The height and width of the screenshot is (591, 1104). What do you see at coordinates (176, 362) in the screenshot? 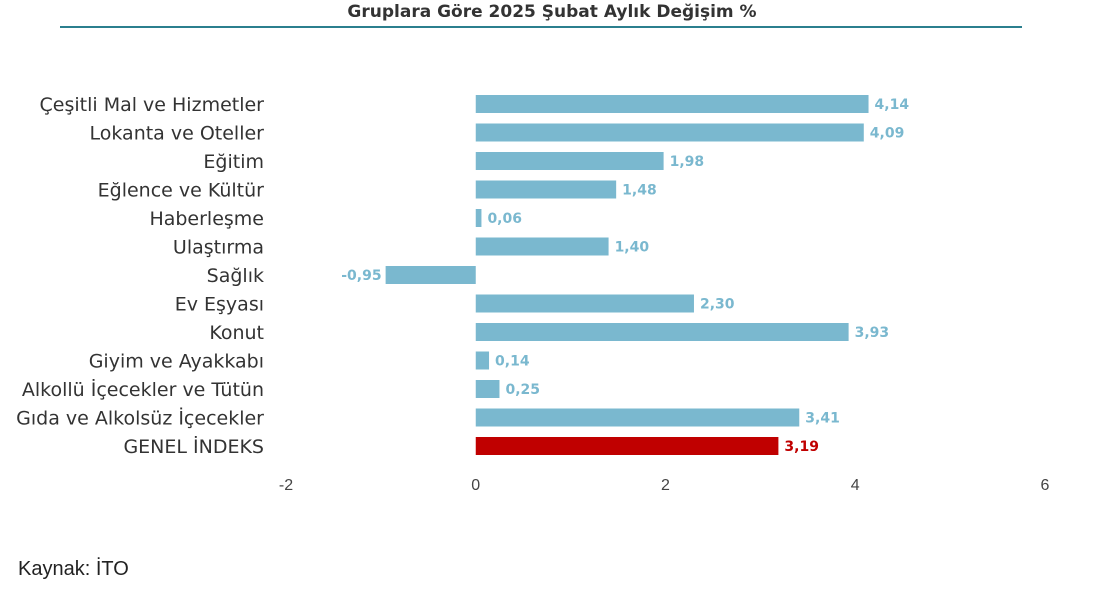
I see `category-label: Giyim ve Ayakkabı` at bounding box center [176, 362].